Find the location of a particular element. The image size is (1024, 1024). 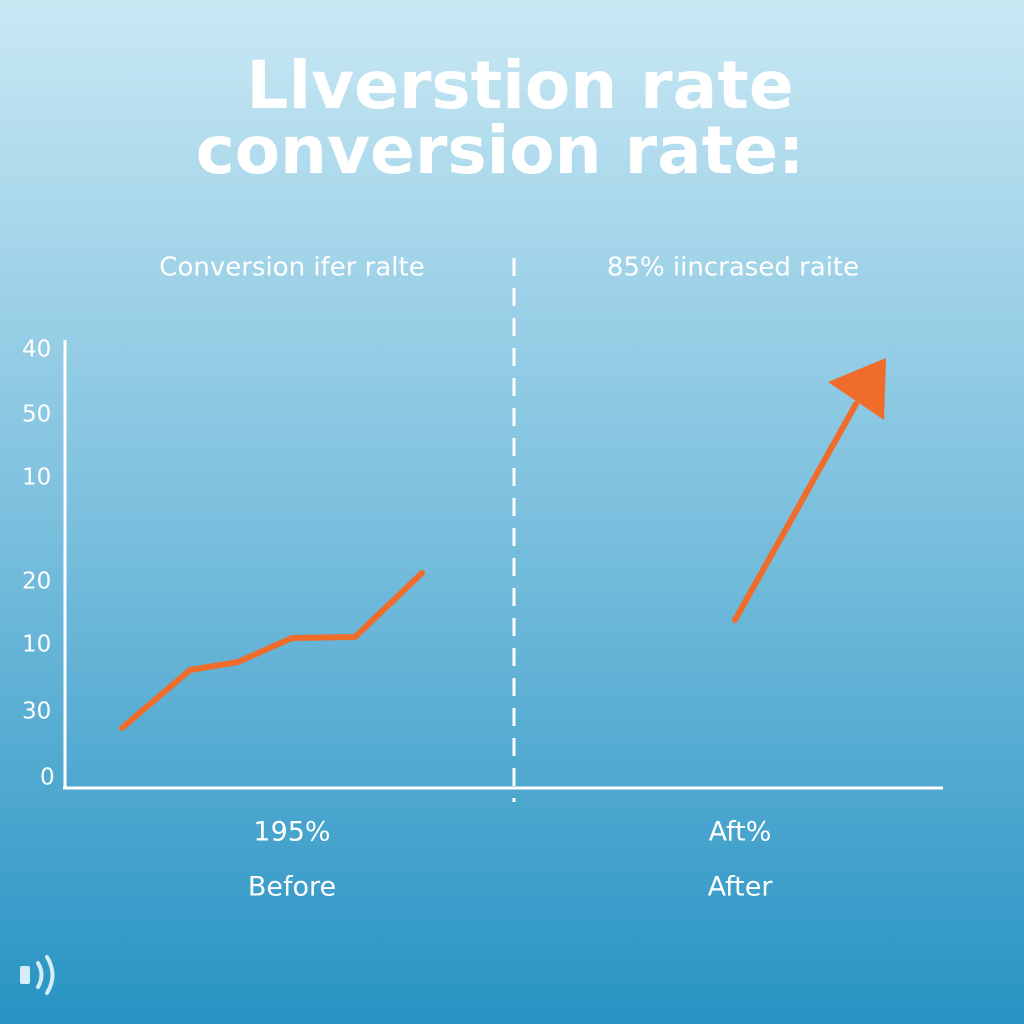

after-arrow-head is located at coordinates (857, 389).